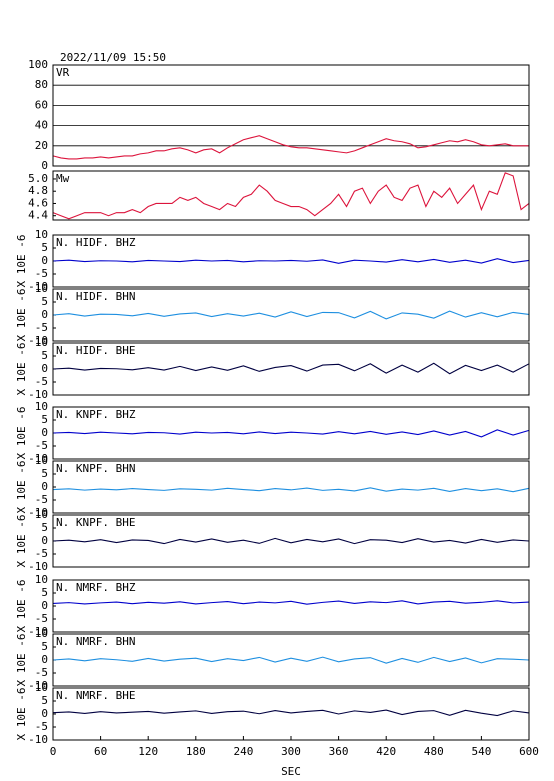  What do you see at coordinates (96, 242) in the screenshot?
I see `panel-label: N. HIDF. BHZ` at bounding box center [96, 242].